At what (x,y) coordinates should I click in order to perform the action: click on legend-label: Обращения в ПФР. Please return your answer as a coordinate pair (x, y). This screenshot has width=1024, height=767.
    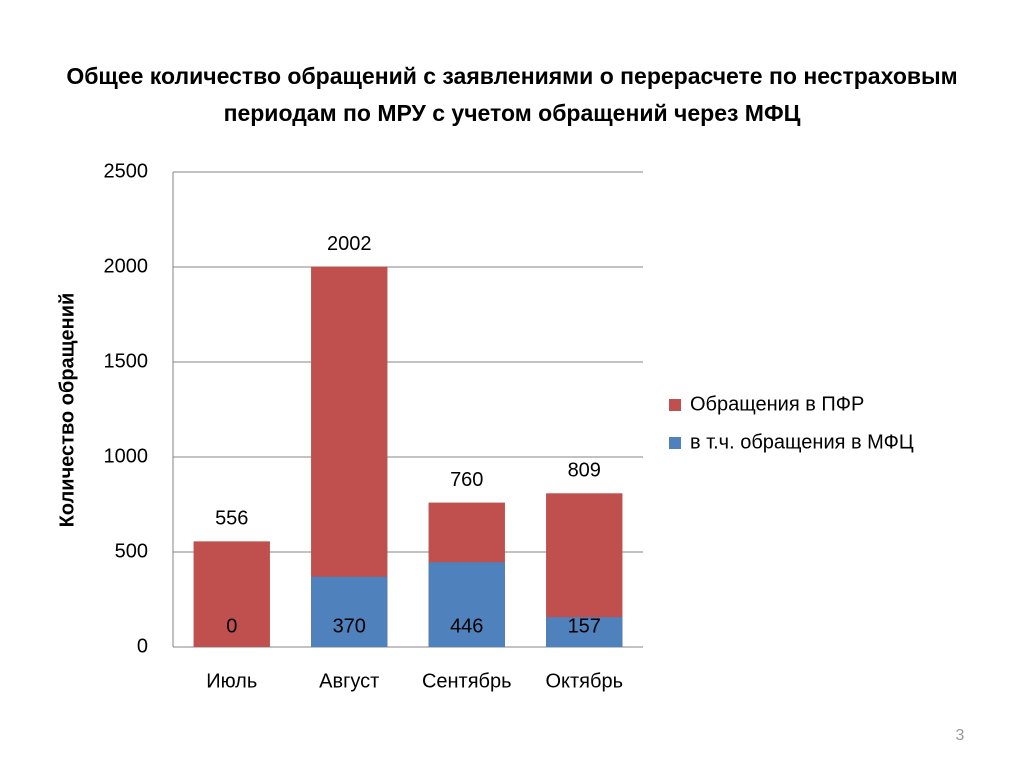
    Looking at the image, I should click on (777, 404).